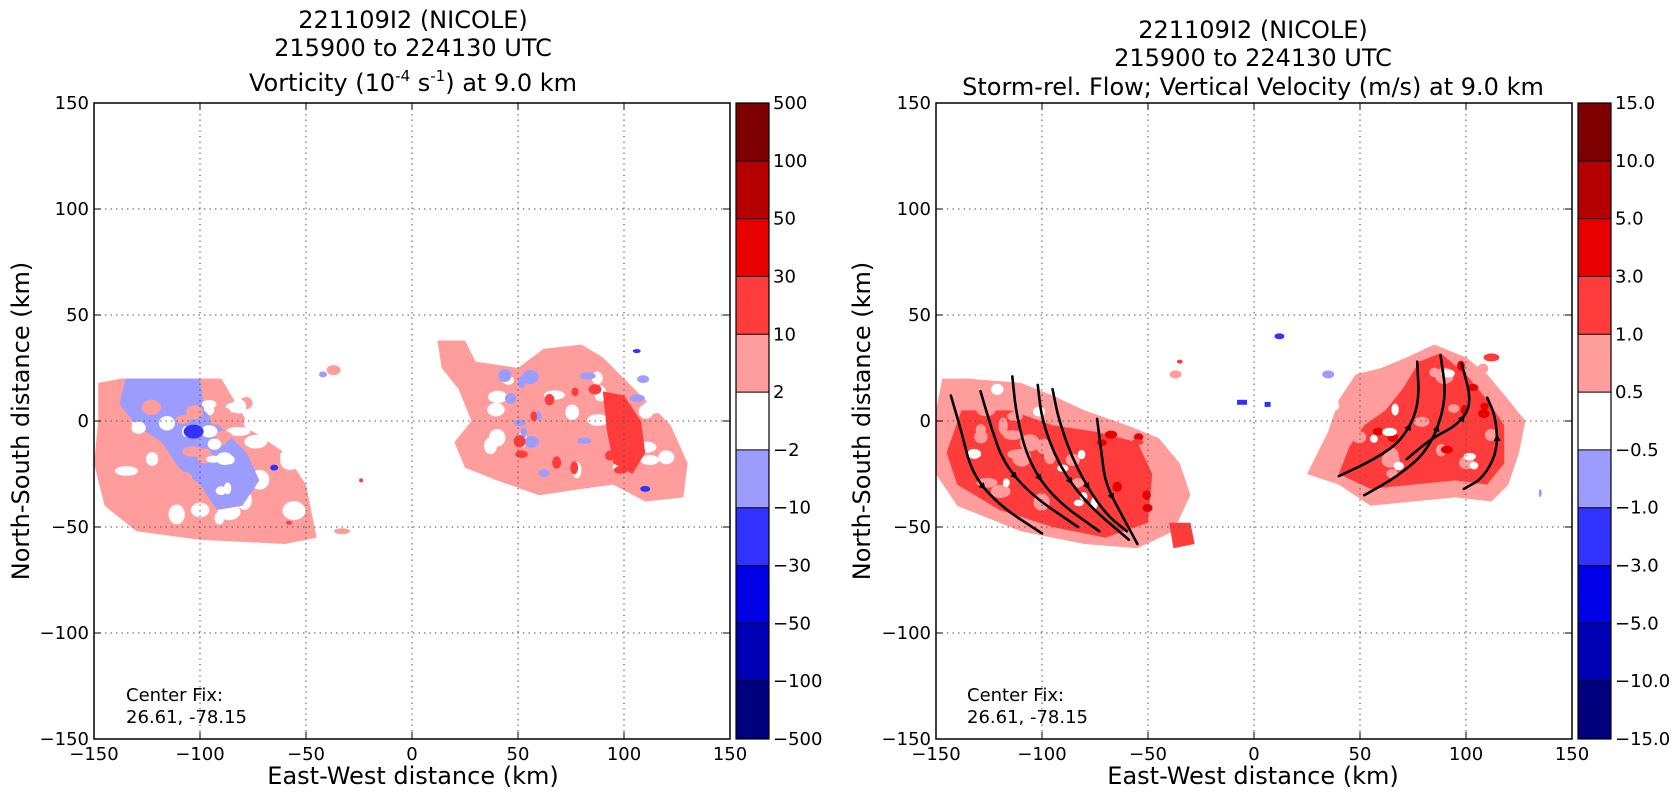  I want to click on x-tick-label: 0, so click(1253, 754).